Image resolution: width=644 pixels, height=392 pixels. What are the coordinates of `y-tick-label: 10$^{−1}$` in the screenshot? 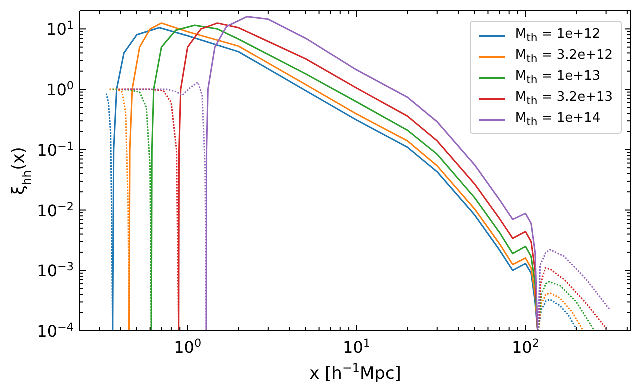 It's located at (55, 149).